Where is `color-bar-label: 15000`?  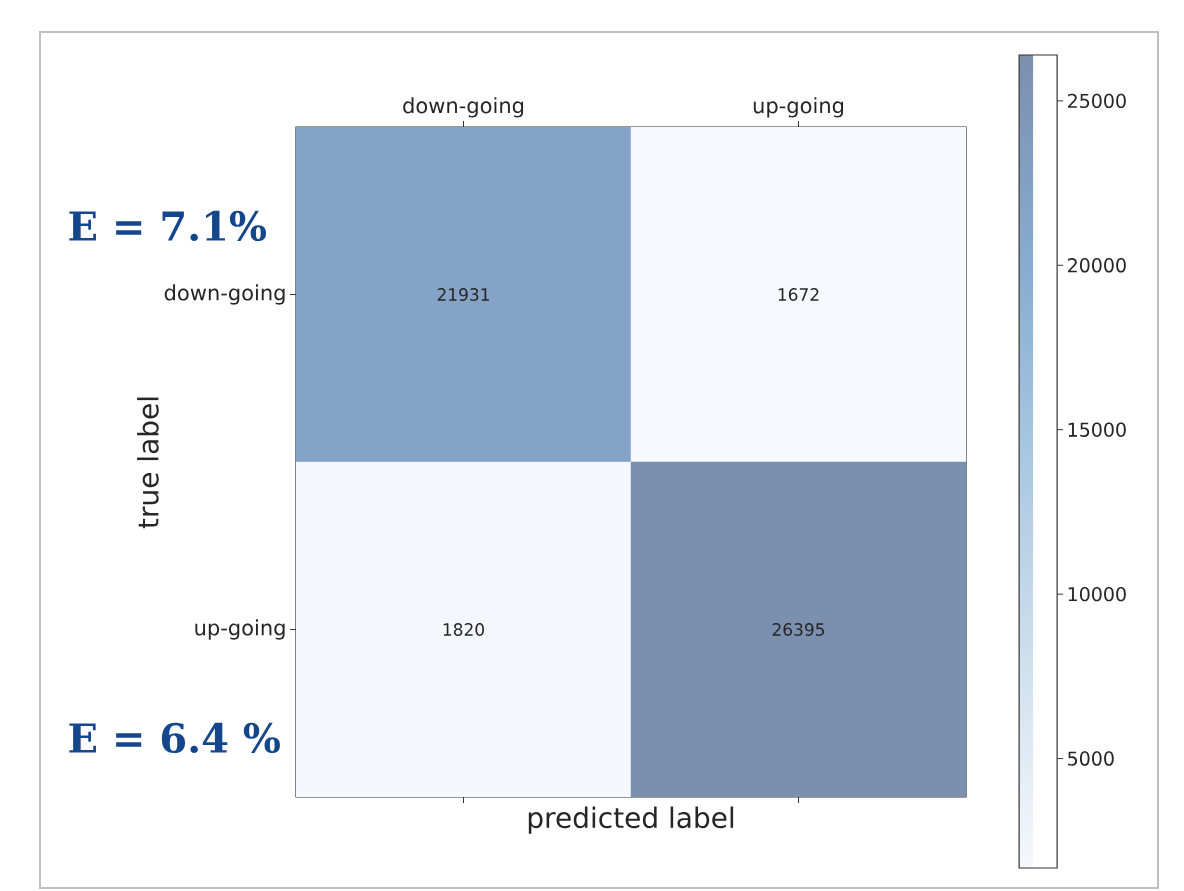 color-bar-label: 15000 is located at coordinates (1097, 429).